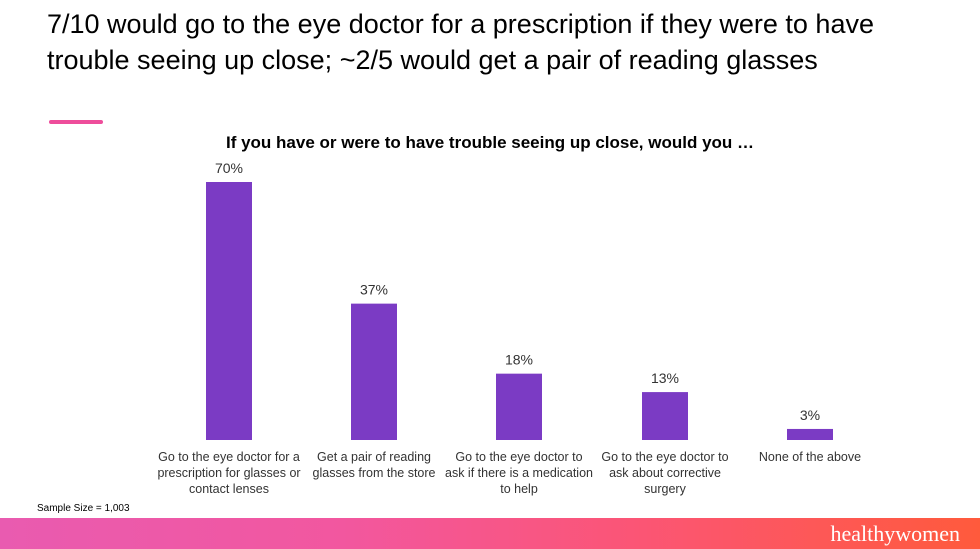 The height and width of the screenshot is (549, 980). What do you see at coordinates (83, 508) in the screenshot?
I see `sample-size: Sample Size = 1,003` at bounding box center [83, 508].